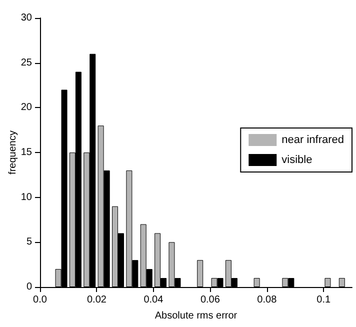  Describe the element at coordinates (267, 300) in the screenshot. I see `x-tick-label: 0.08` at that location.